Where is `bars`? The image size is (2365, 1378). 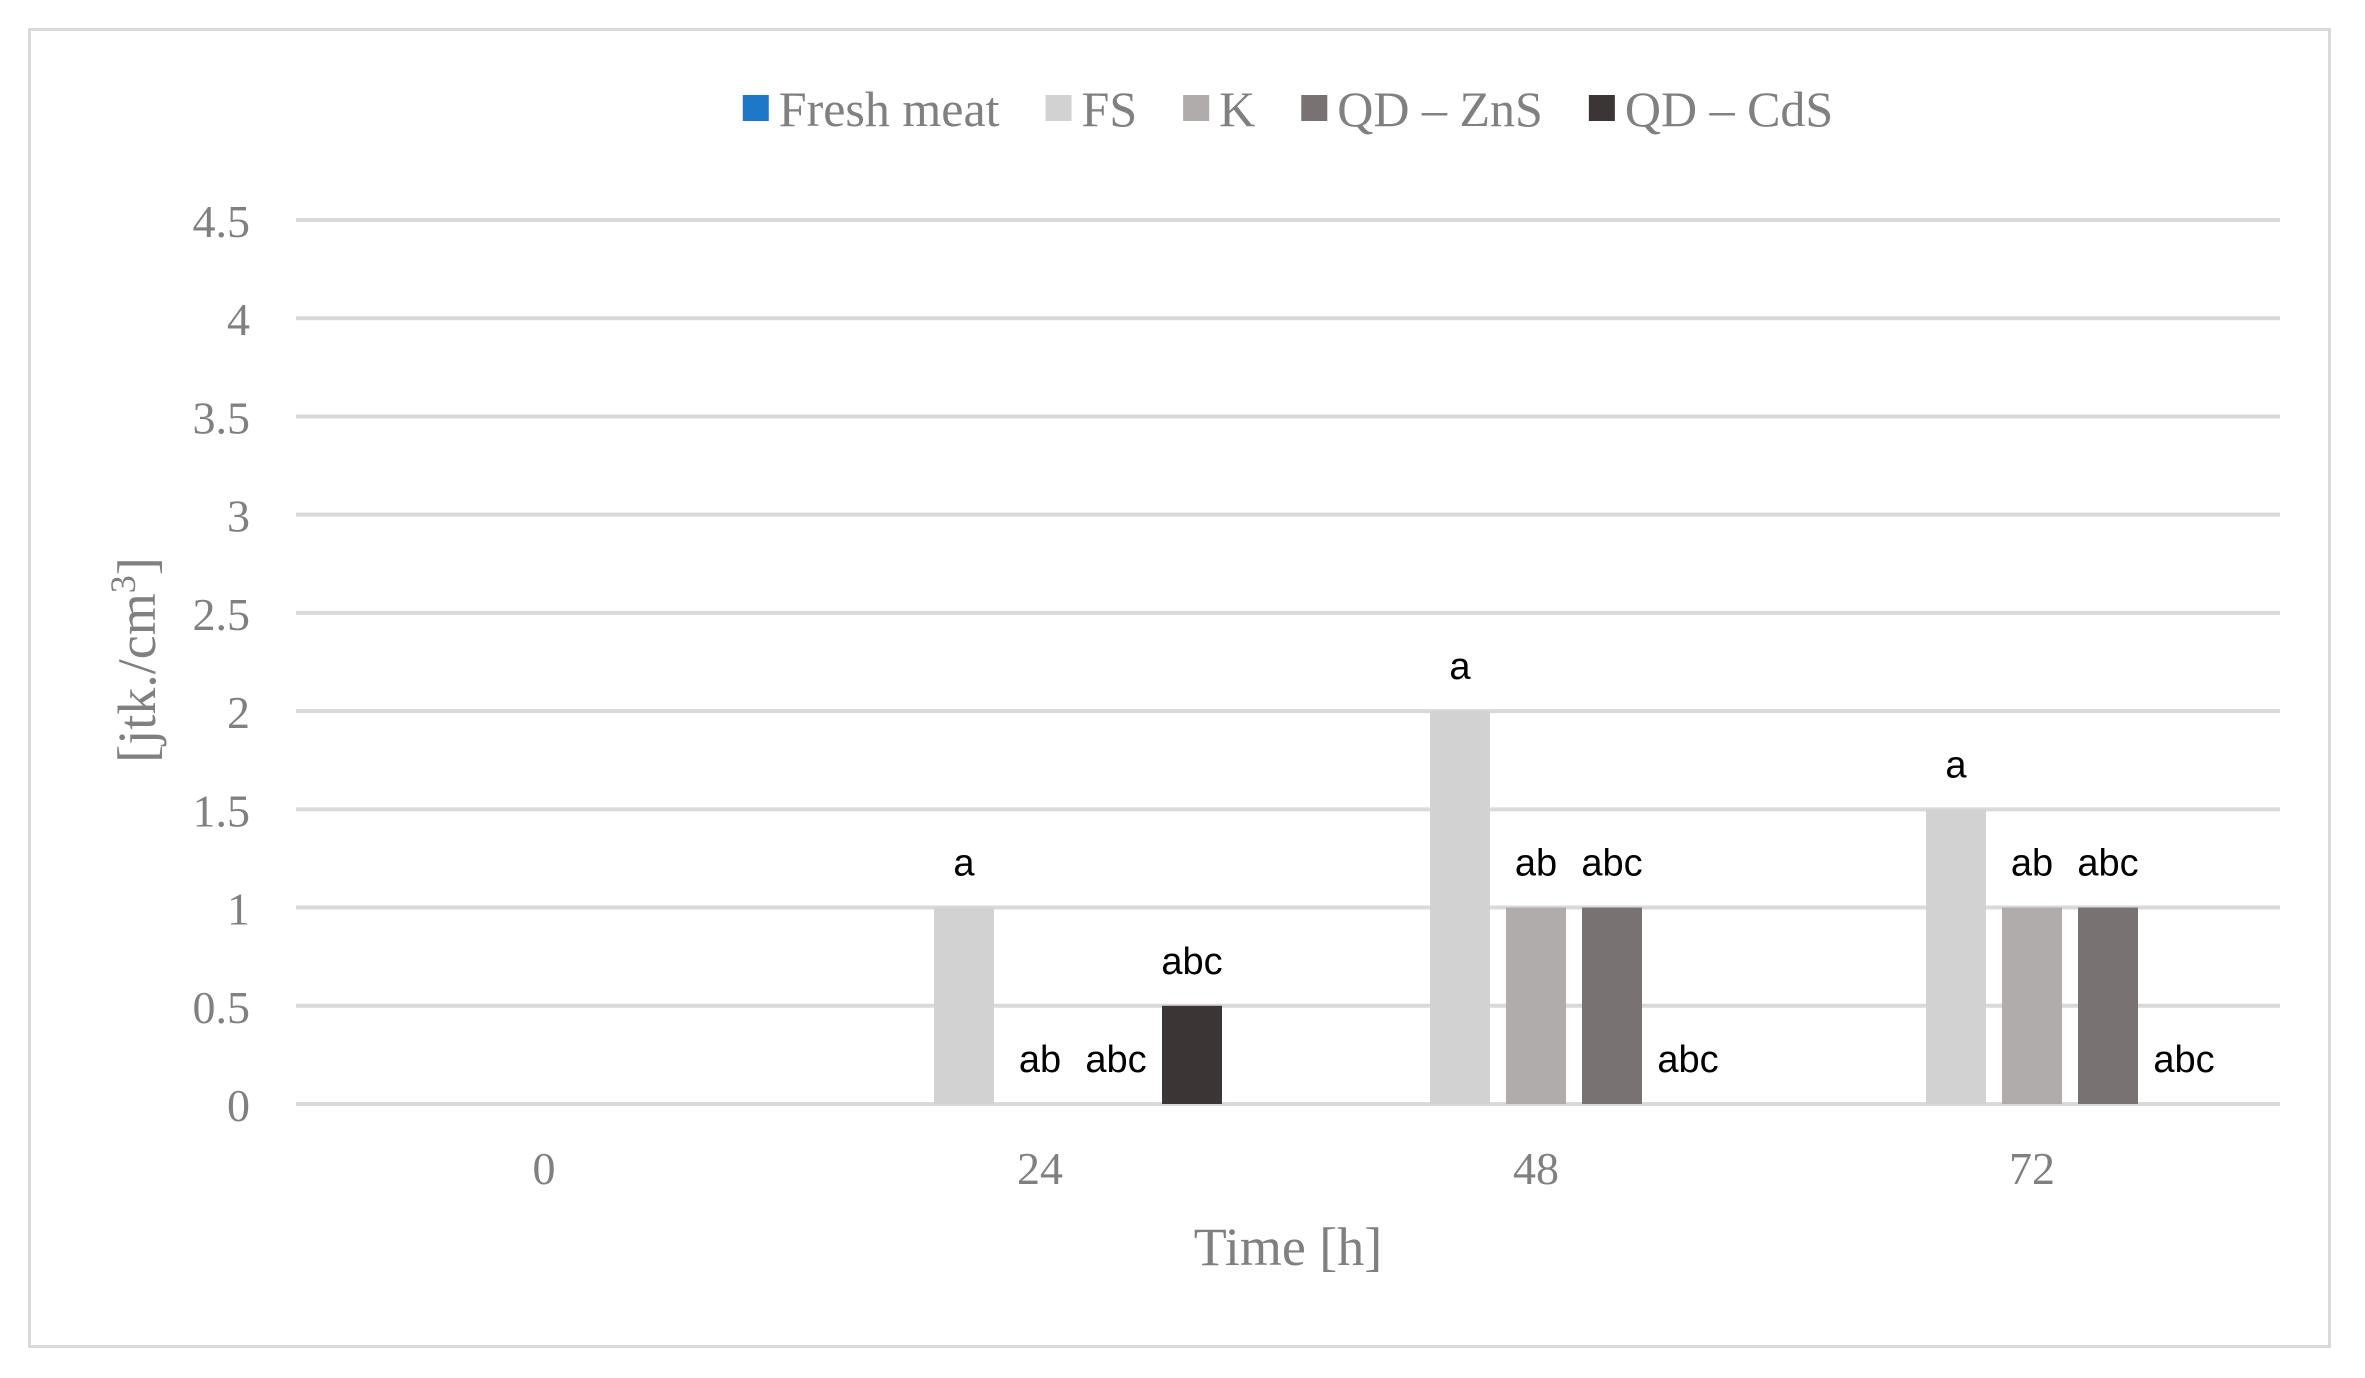 bars is located at coordinates (1536, 907).